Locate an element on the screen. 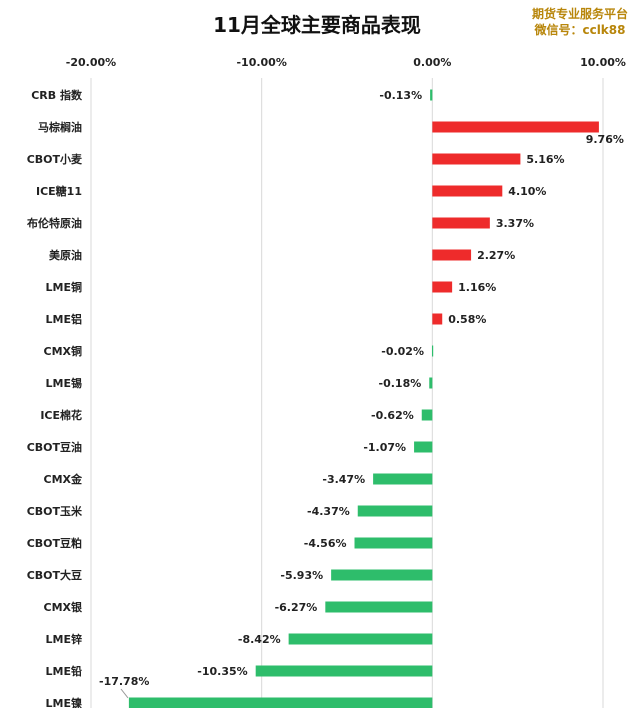 Image resolution: width=634 pixels, height=708 pixels. value-label-9: -0.18% is located at coordinates (400, 383).